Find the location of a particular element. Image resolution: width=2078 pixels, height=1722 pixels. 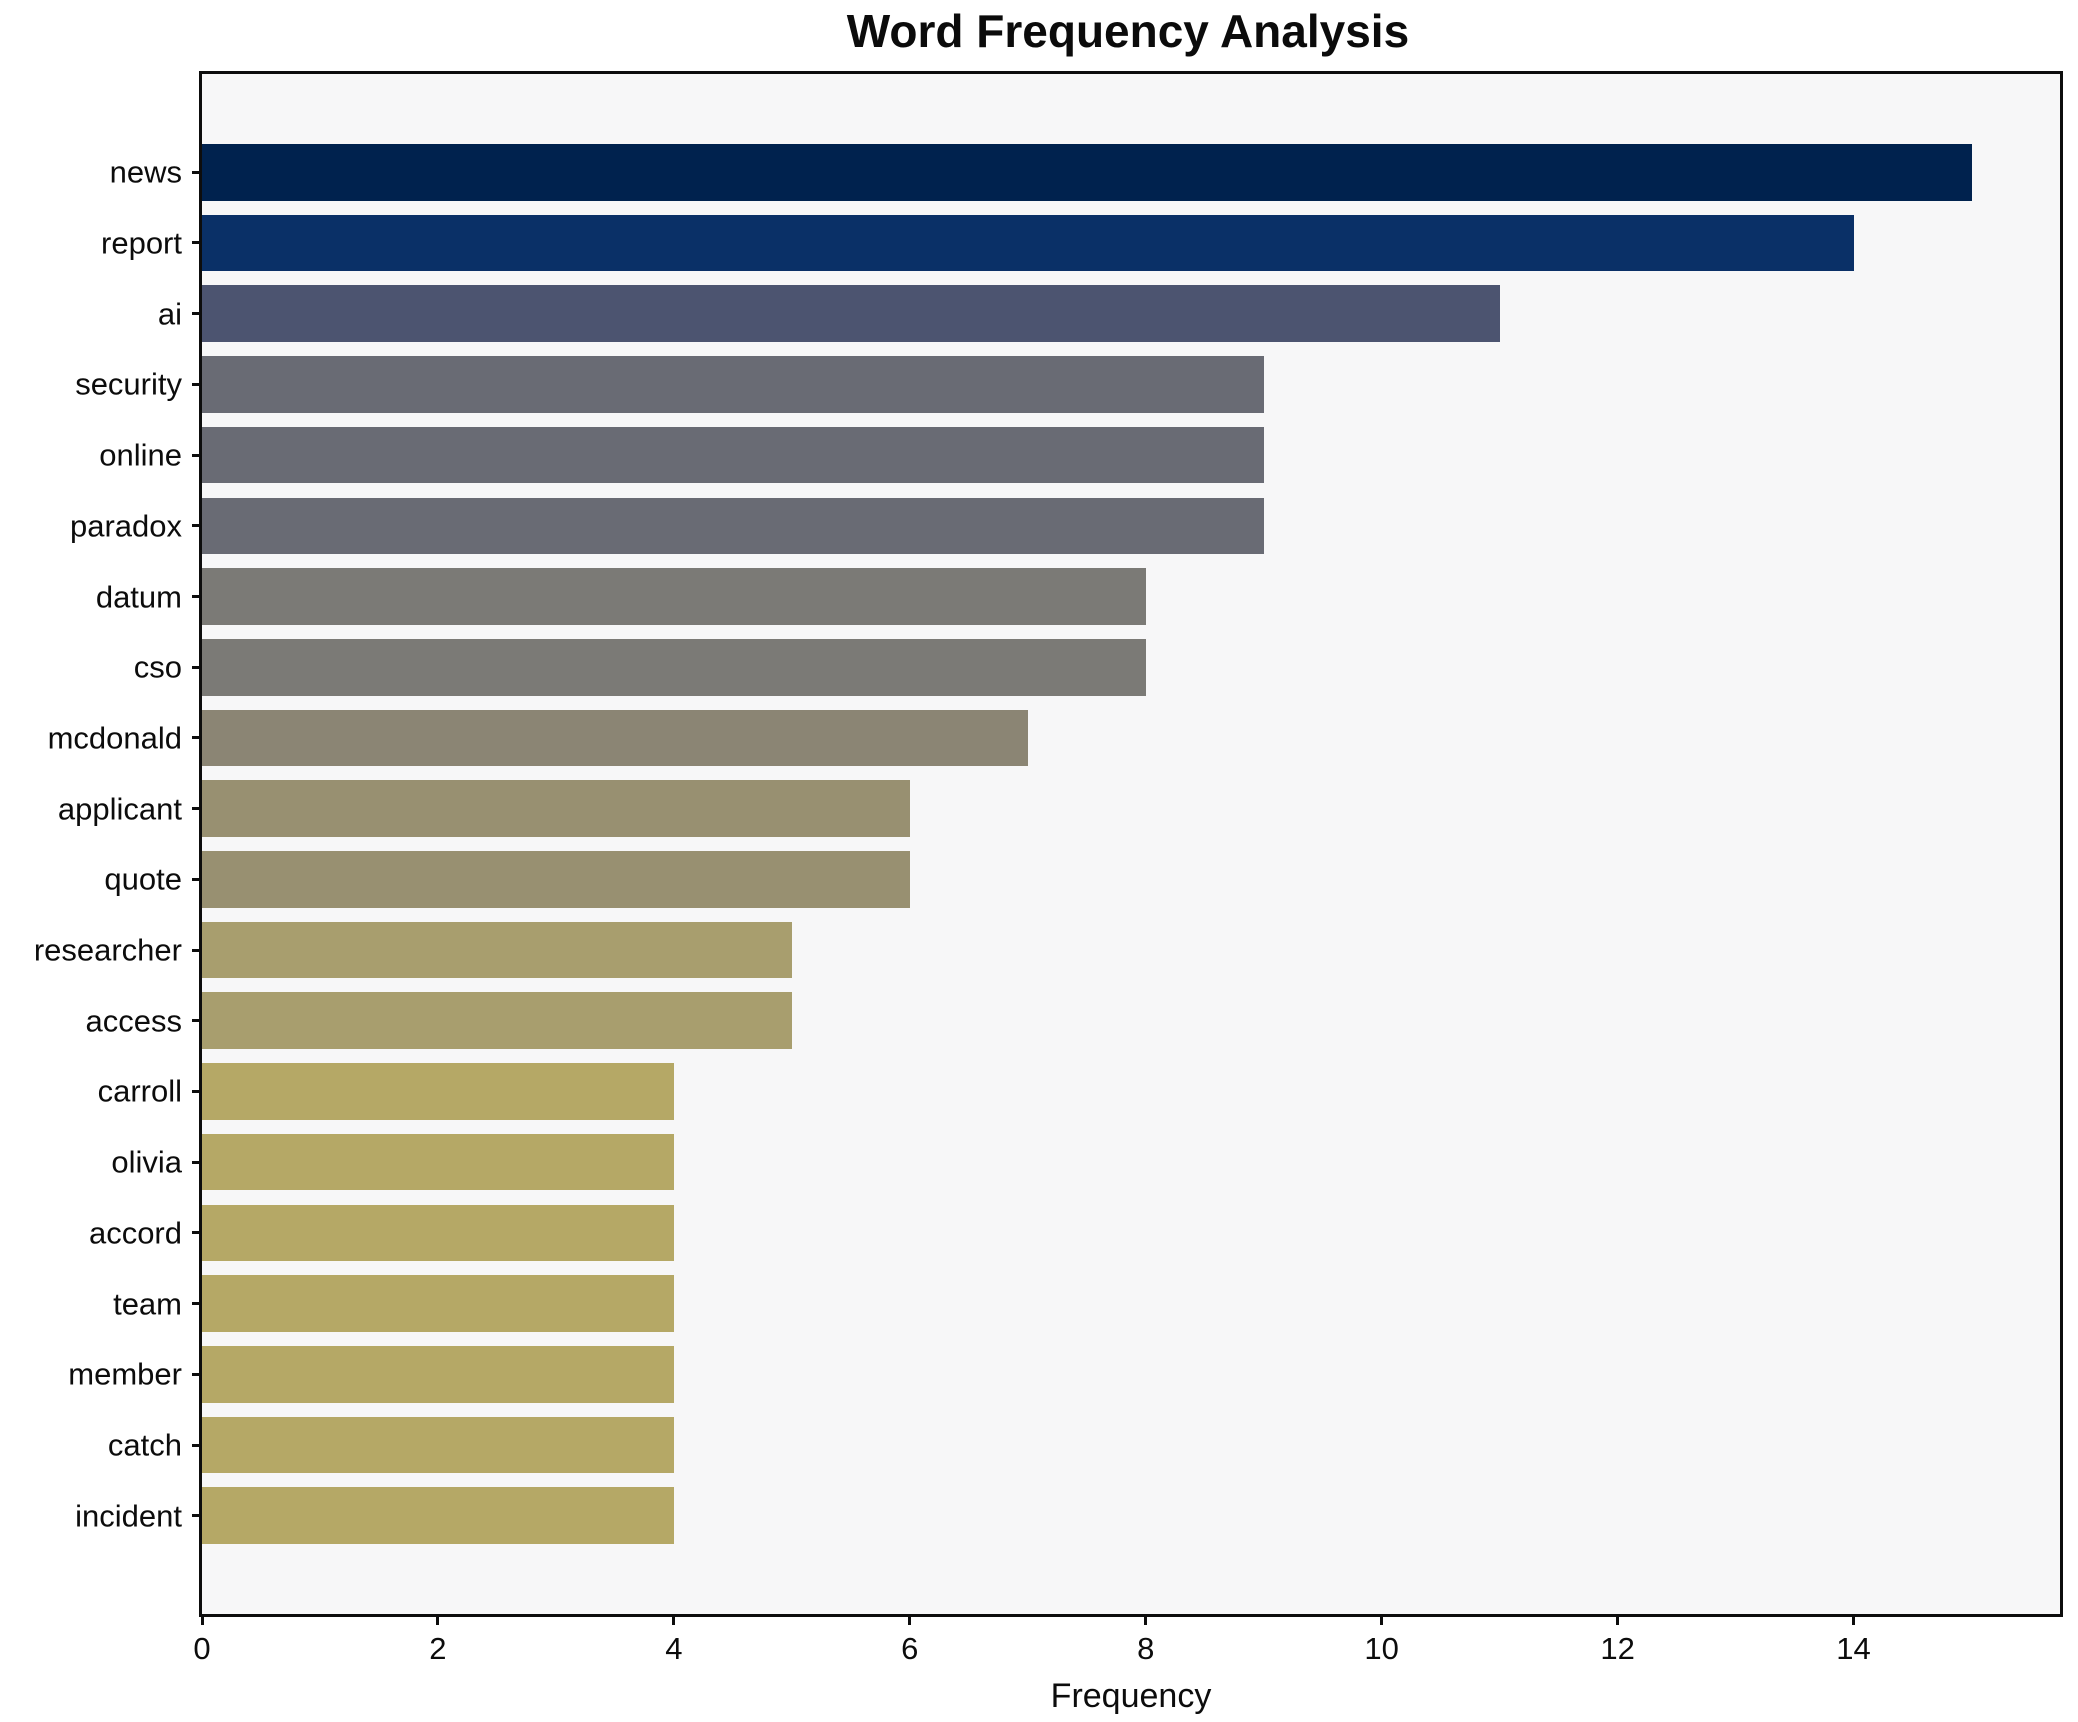

y-axis-label-applicant: applicant is located at coordinates (119, 809).